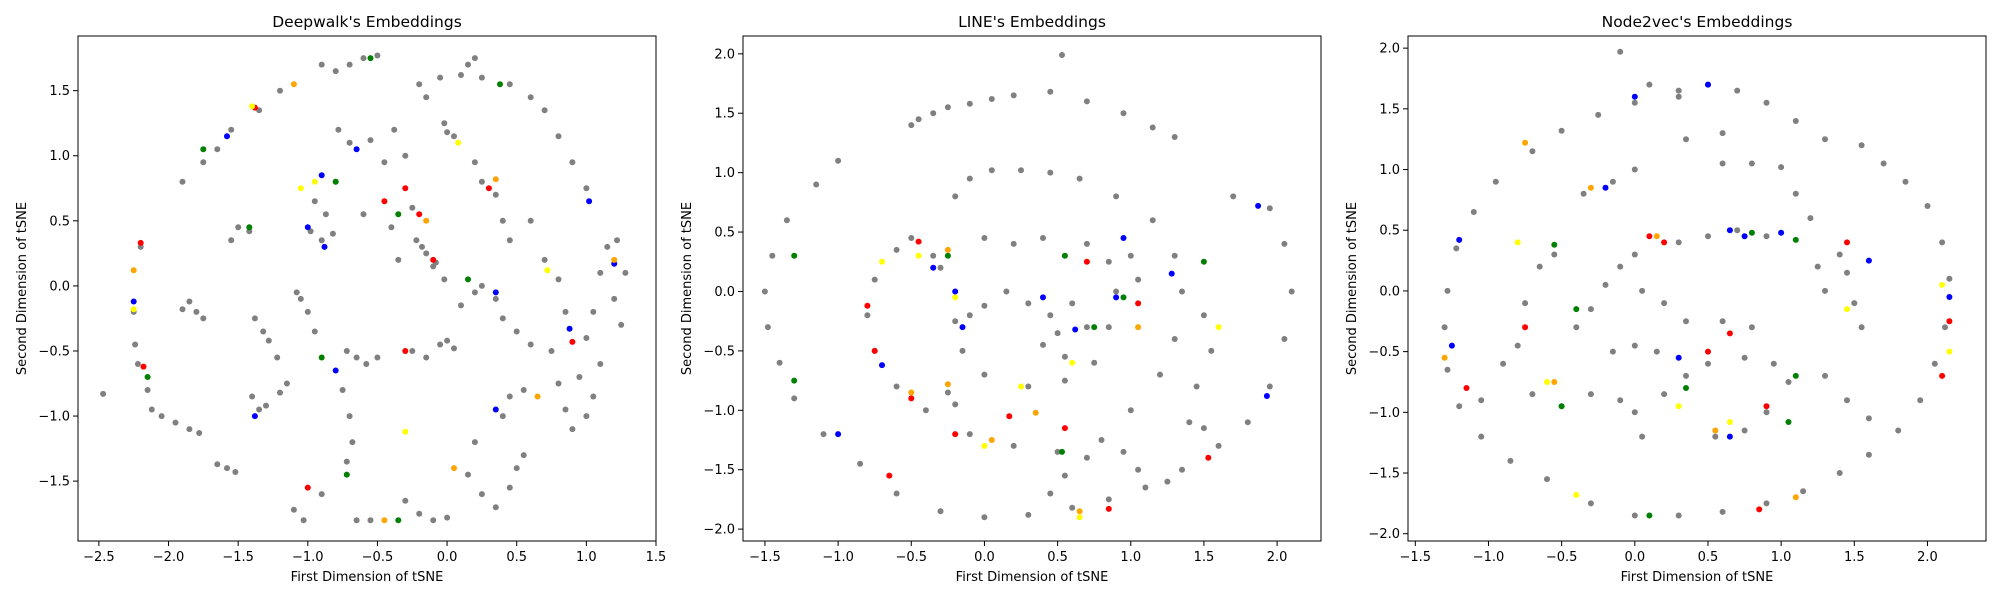 This screenshot has height=604, width=2000. What do you see at coordinates (378, 557) in the screenshot?
I see `x-tick-label: −0.5` at bounding box center [378, 557].